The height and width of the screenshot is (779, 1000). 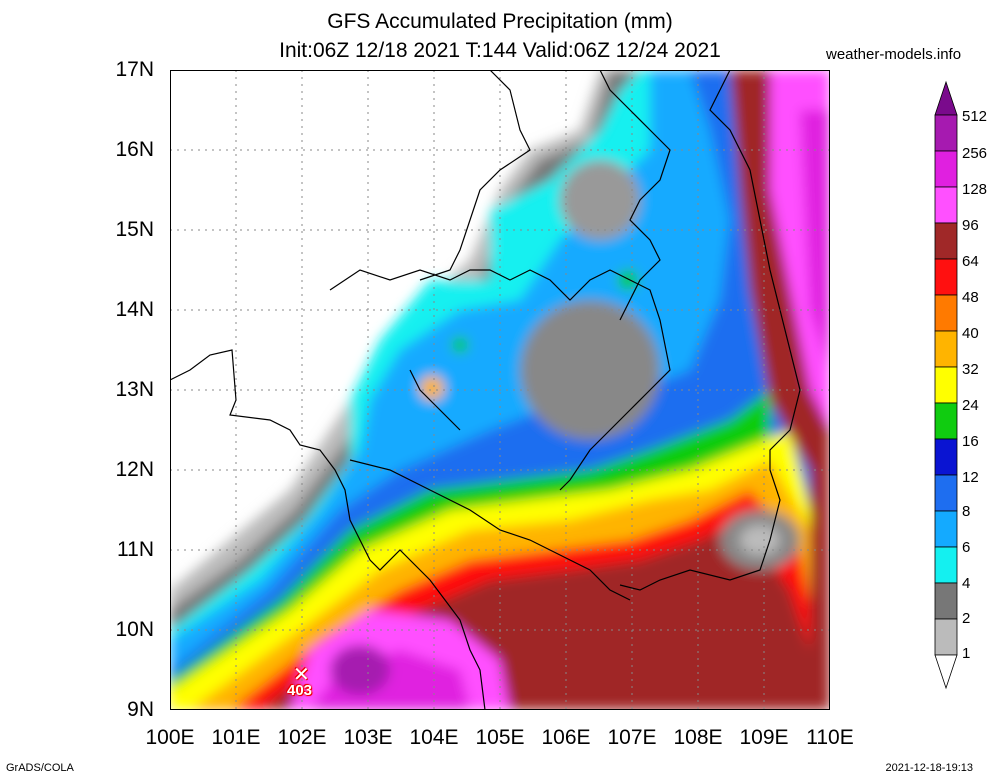 I want to click on lon-label-110e: 110E, so click(x=830, y=737).